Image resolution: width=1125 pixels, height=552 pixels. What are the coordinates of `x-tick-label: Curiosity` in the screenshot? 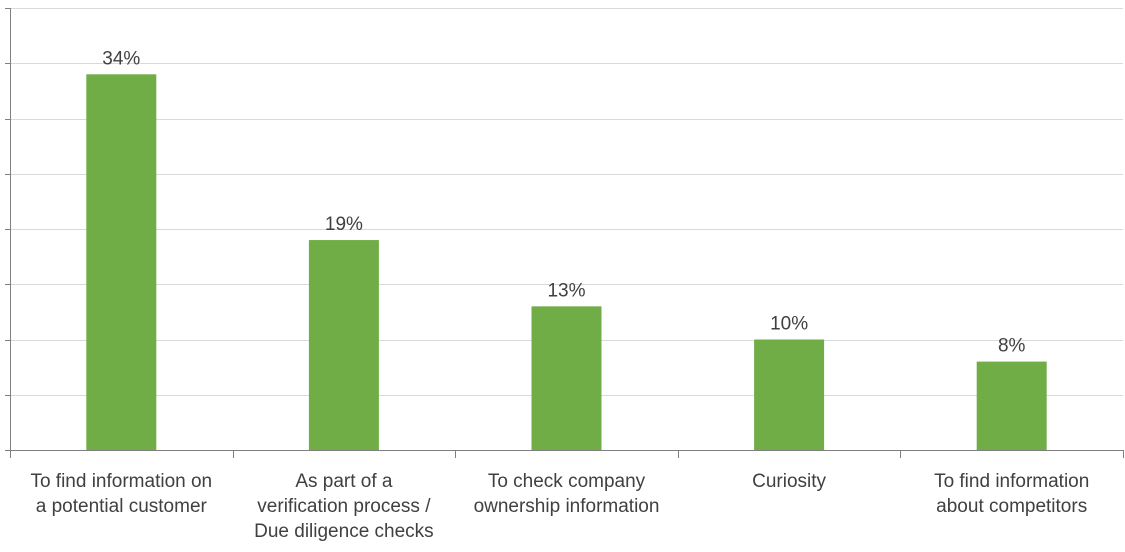 It's located at (789, 481).